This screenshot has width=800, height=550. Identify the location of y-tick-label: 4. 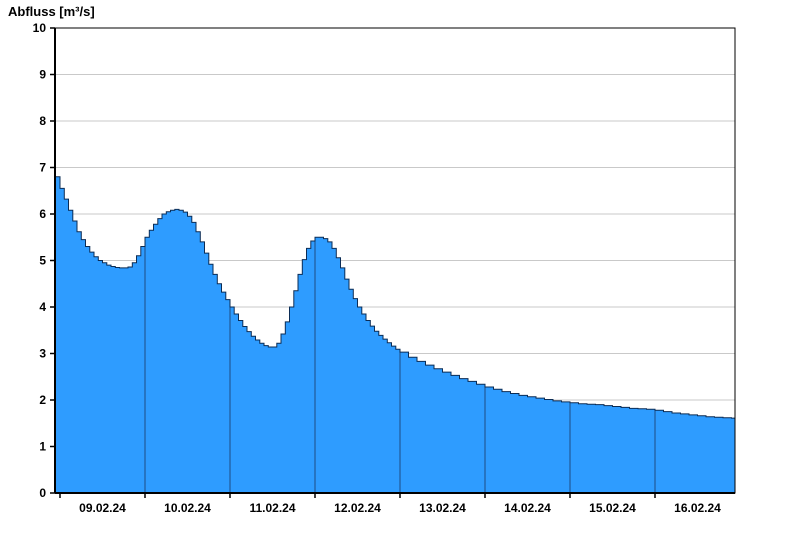
(42, 307).